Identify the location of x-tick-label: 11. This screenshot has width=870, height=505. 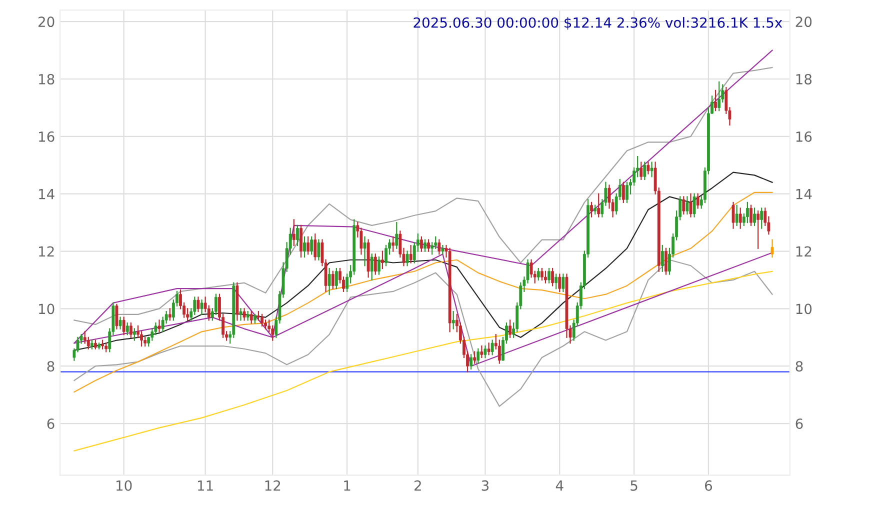
(205, 485).